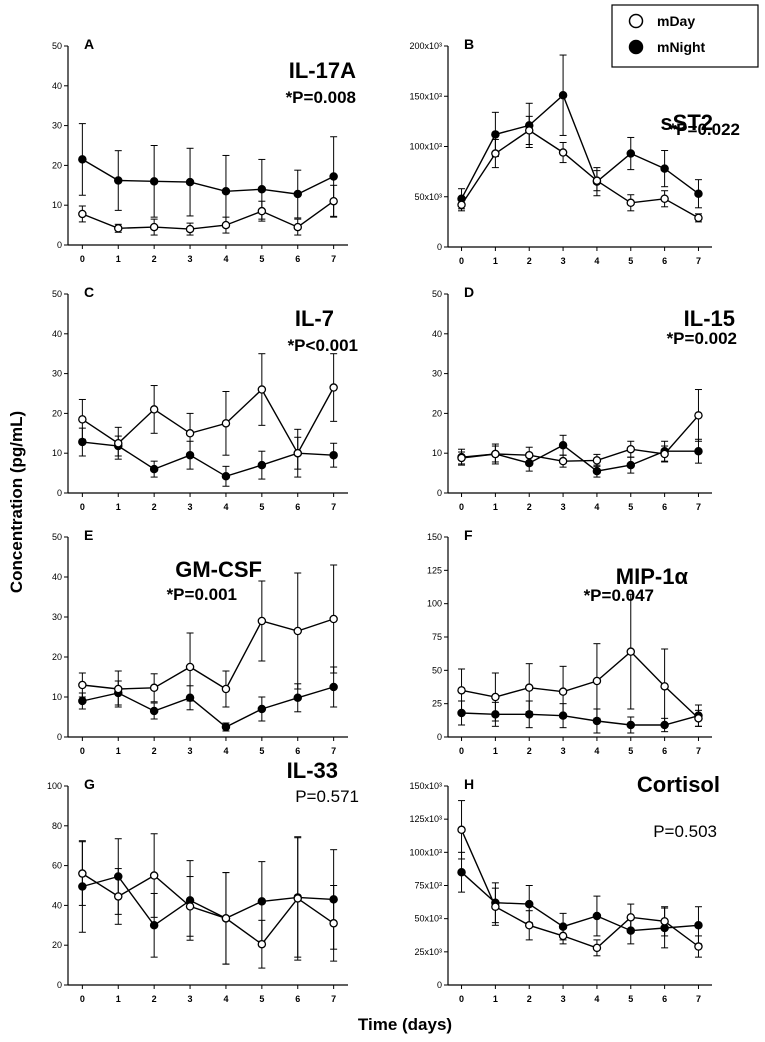 This screenshot has height=1042, width=765. Describe the element at coordinates (437, 374) in the screenshot. I see `y-tick-label: 30` at that location.